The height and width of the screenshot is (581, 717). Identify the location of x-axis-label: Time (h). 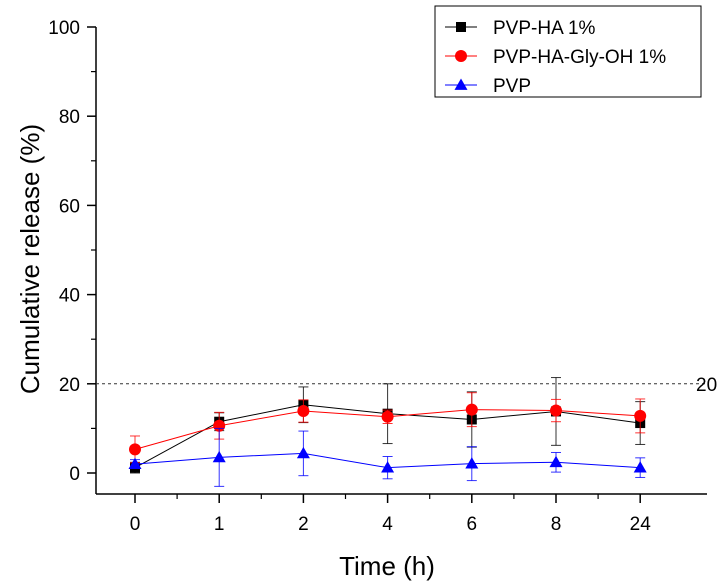
(387, 566).